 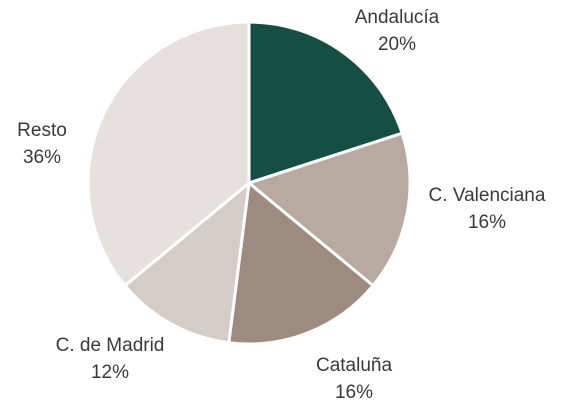 I want to click on slice-label: Resto, so click(x=42, y=130).